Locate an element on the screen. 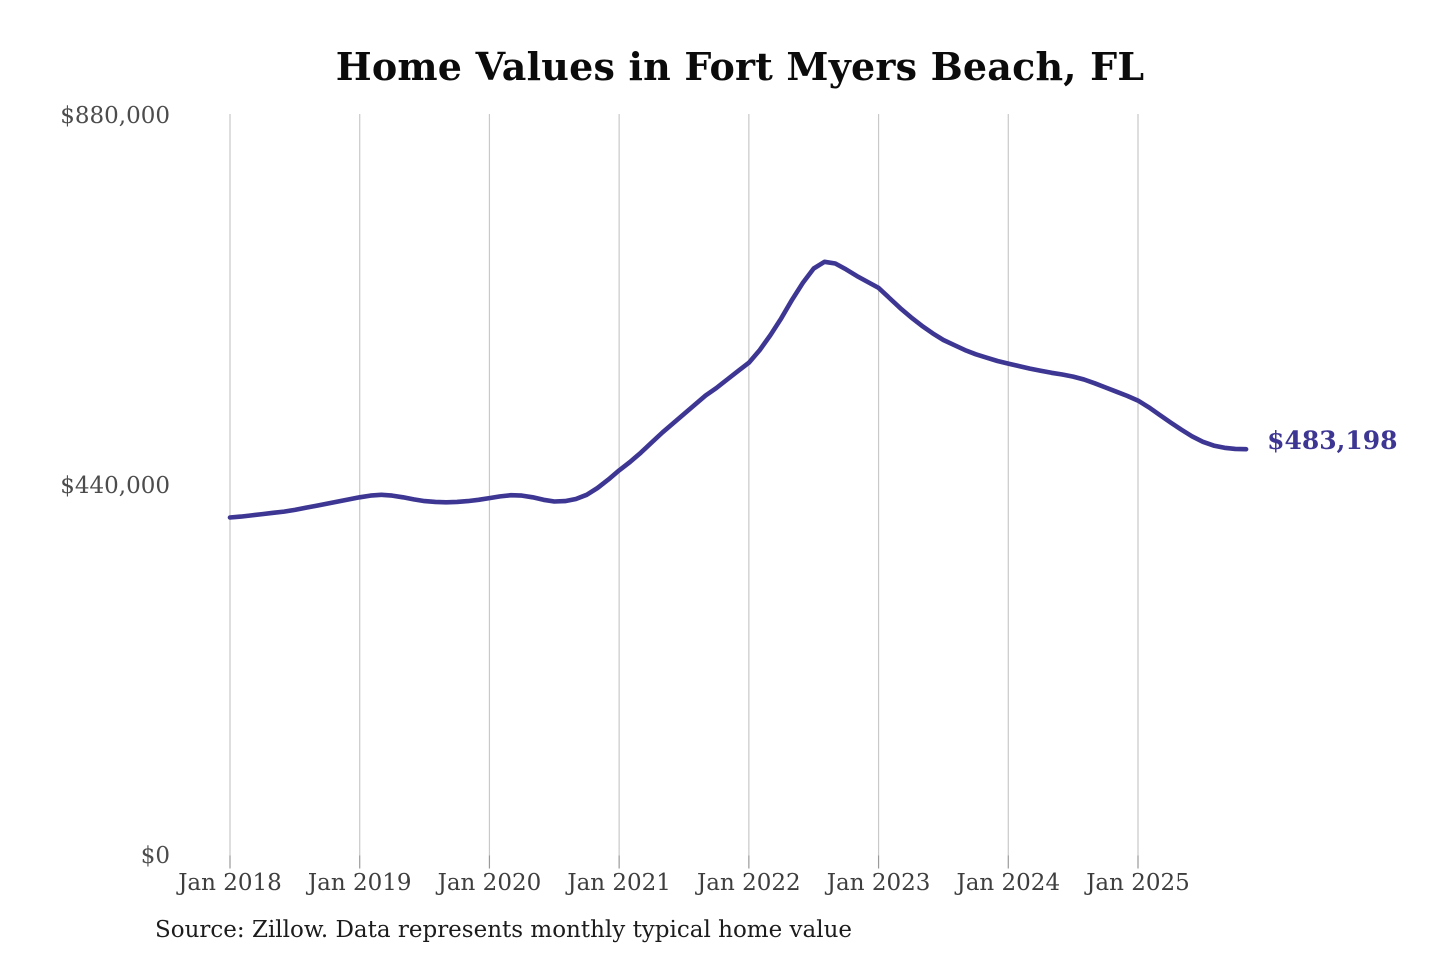 The image size is (1440, 960). x-axis-label-jan-2025: Jan 2025 is located at coordinates (1138, 882).